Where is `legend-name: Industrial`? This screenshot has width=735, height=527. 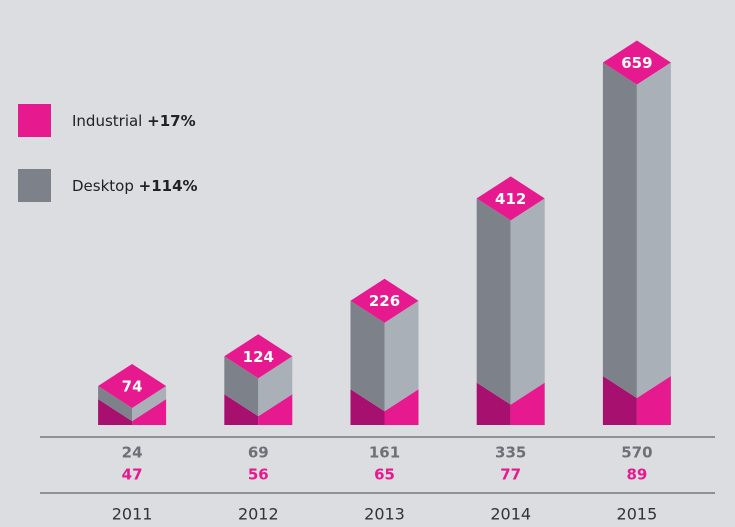
legend-name: Industrial is located at coordinates (107, 121).